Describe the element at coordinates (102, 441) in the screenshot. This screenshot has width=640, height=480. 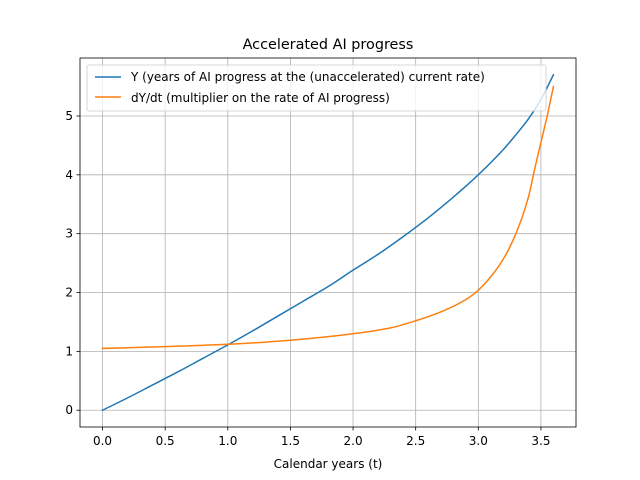
I see `x-tick-label: 0.0` at that location.